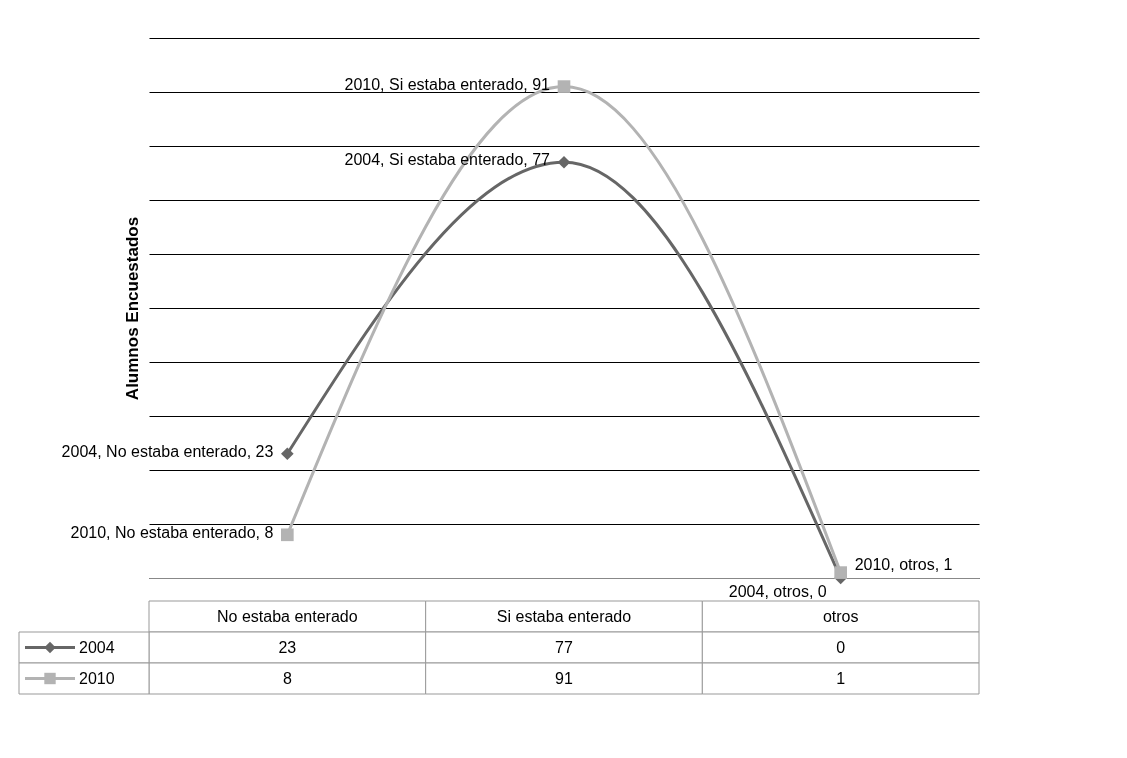  What do you see at coordinates (777, 591) in the screenshot?
I see `annotation: 2004, otros, 0` at bounding box center [777, 591].